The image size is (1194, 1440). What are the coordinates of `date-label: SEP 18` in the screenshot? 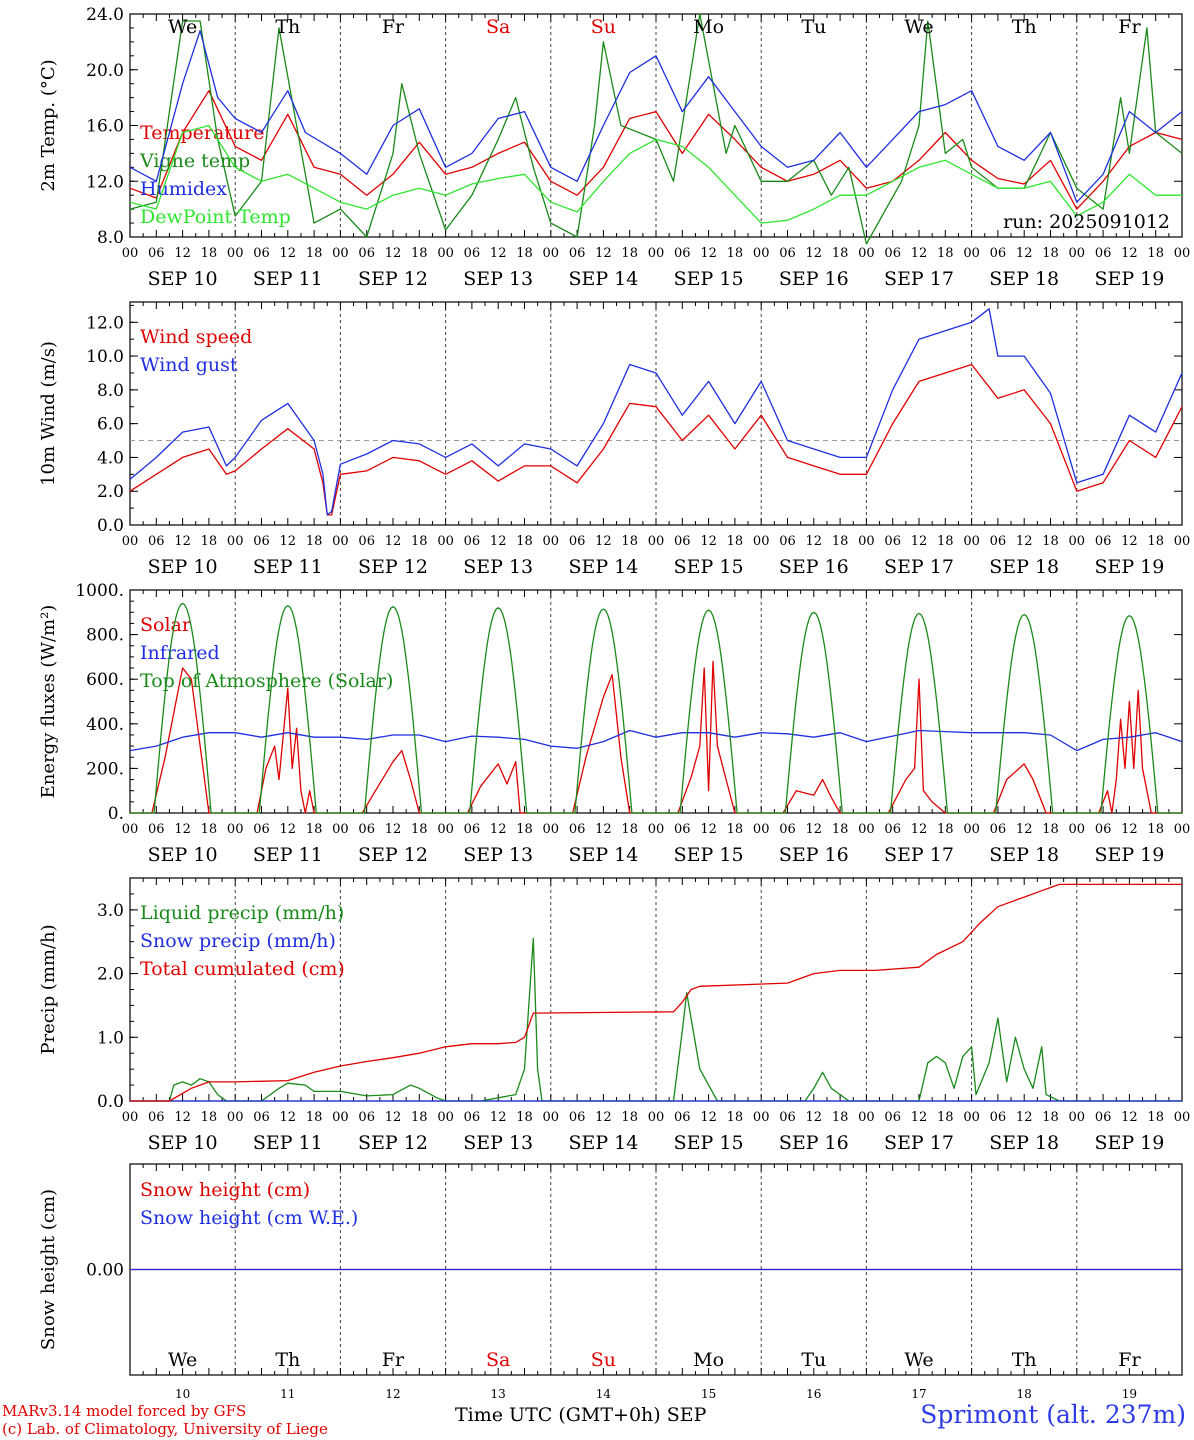 It's located at (1024, 279).